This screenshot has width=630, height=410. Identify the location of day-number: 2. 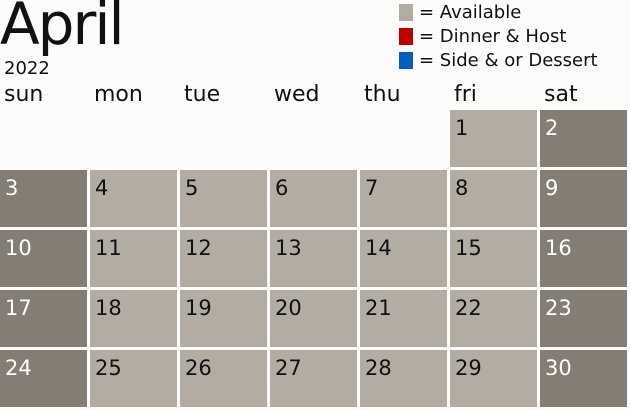
(552, 128).